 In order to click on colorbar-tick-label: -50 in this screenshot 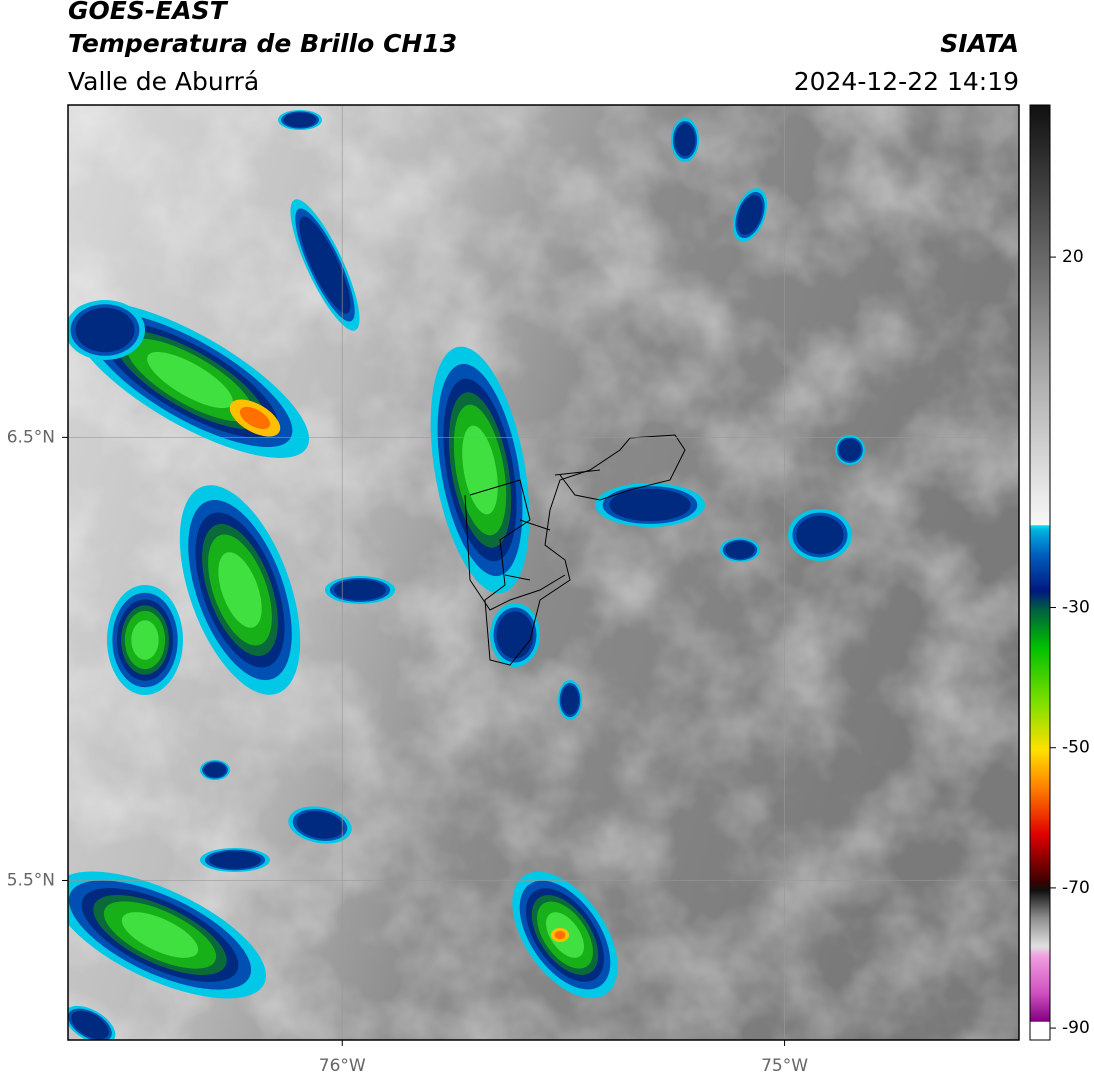, I will do `click(1076, 748)`.